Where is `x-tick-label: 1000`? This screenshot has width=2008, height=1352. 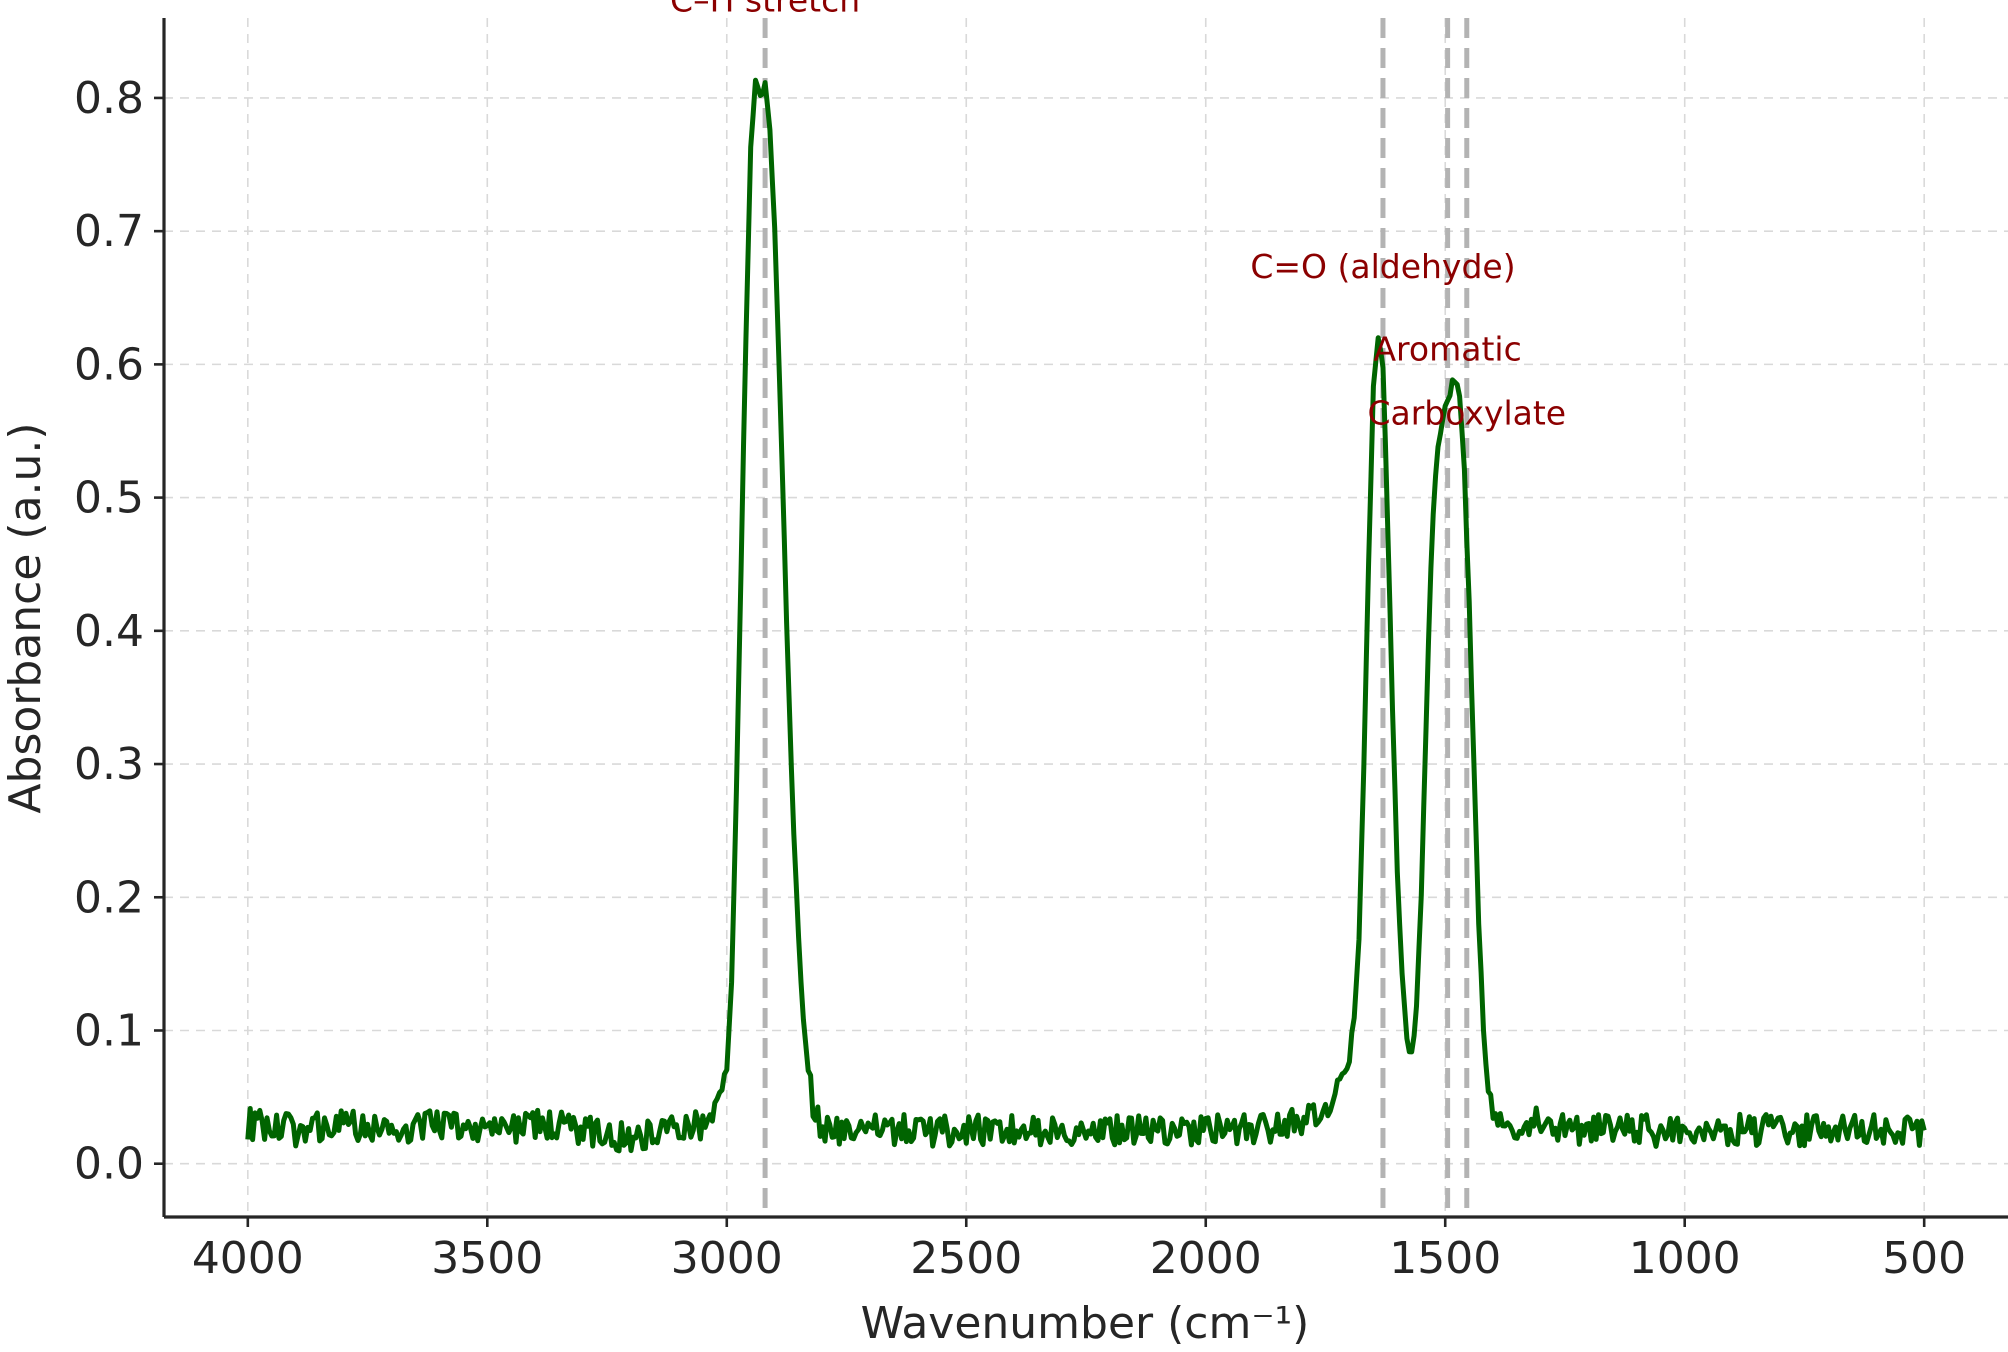
x-tick-label: 1000 is located at coordinates (1685, 1258).